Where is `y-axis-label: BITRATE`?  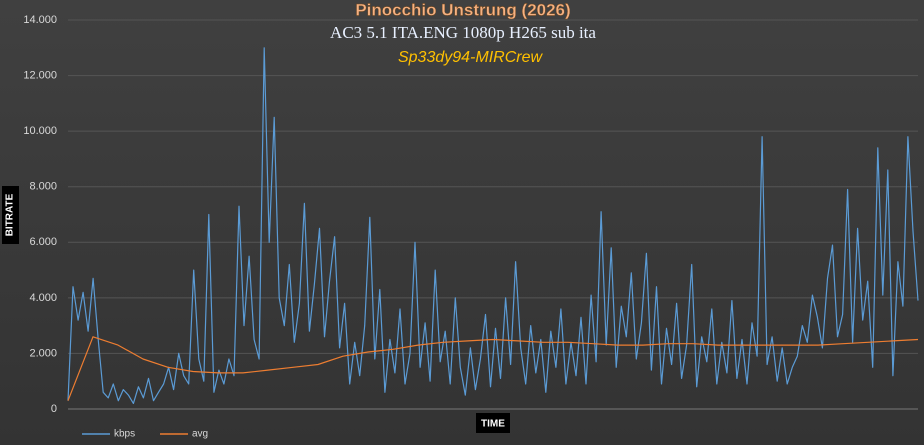 y-axis-label: BITRATE is located at coordinates (10, 214).